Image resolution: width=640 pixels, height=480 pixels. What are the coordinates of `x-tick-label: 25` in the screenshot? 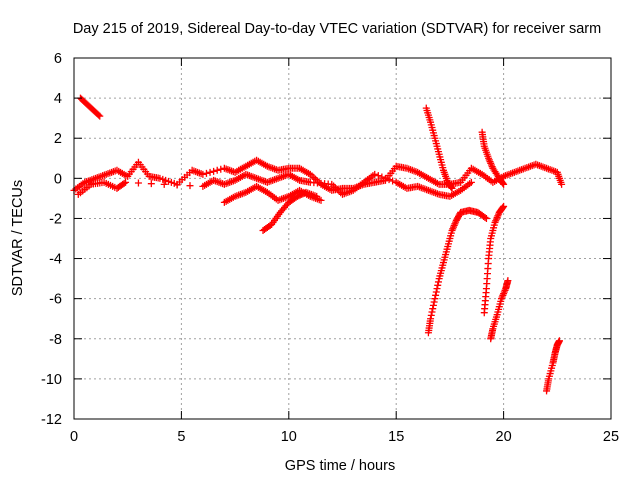 It's located at (611, 437).